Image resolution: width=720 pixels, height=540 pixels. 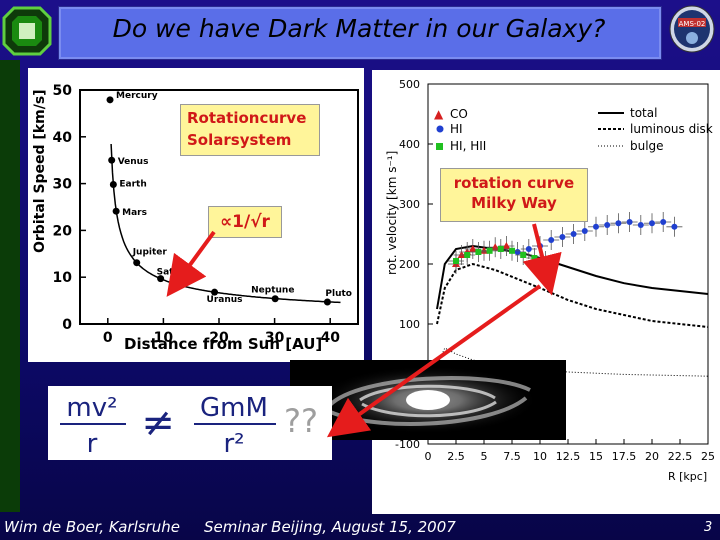 I want to click on title-bar, so click(x=360, y=33).